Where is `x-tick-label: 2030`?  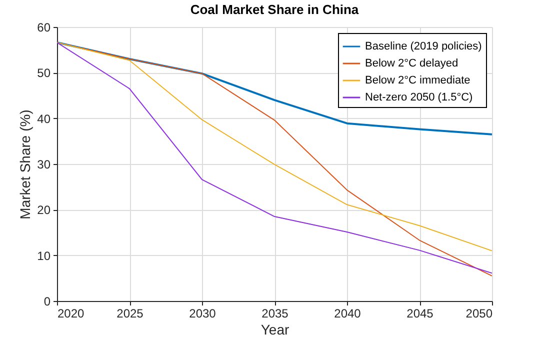 x-tick-label: 2030 is located at coordinates (202, 313).